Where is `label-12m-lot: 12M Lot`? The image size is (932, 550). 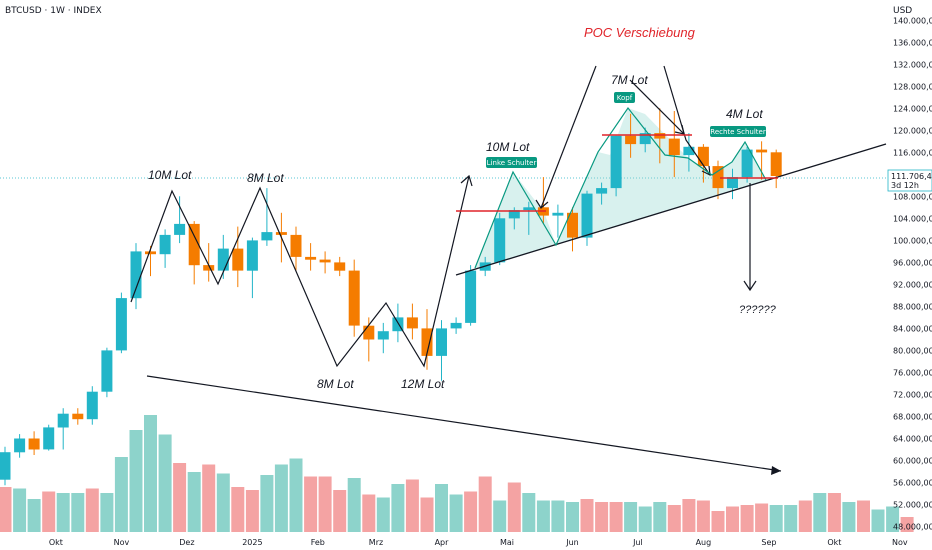 label-12m-lot: 12M Lot is located at coordinates (423, 384).